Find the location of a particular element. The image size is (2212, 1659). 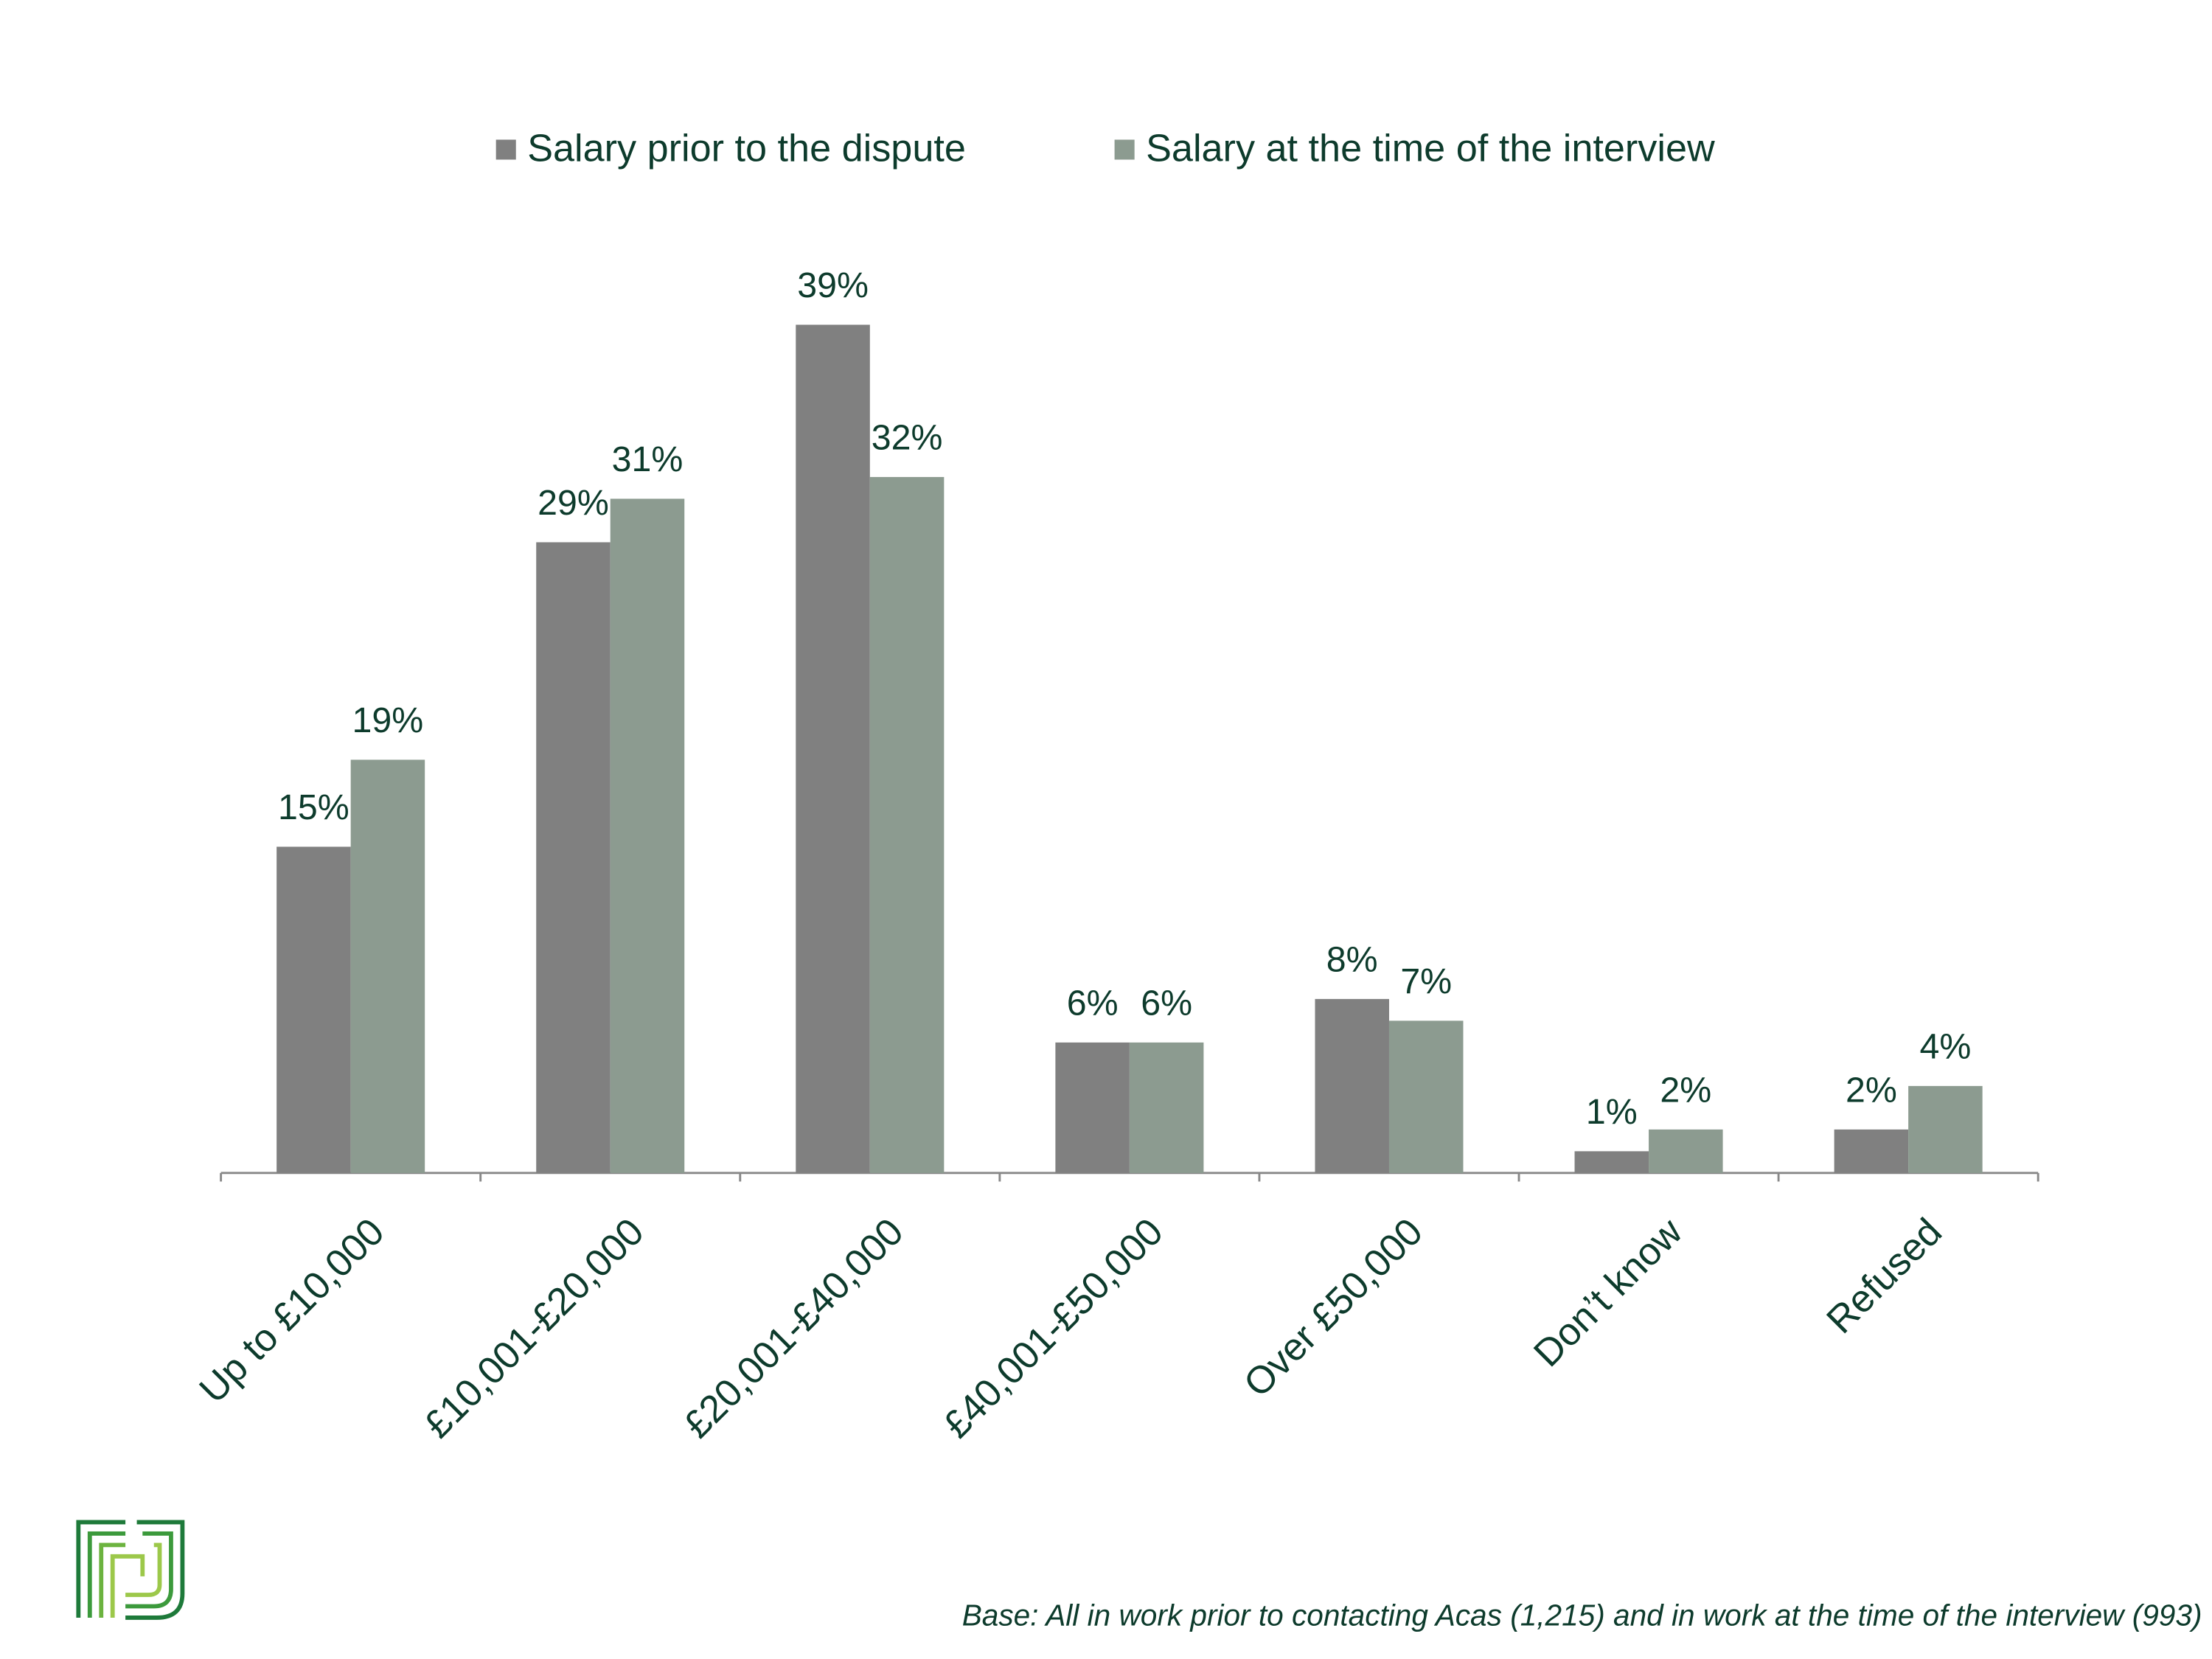

value-label: 15% is located at coordinates (313, 807).